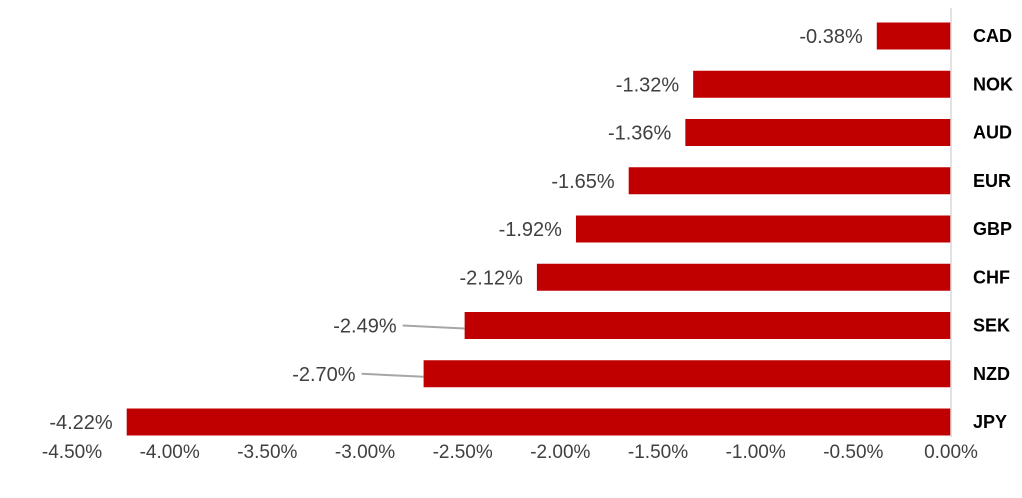  Describe the element at coordinates (531, 230) in the screenshot. I see `value-label-gbp: -1.92%` at that location.